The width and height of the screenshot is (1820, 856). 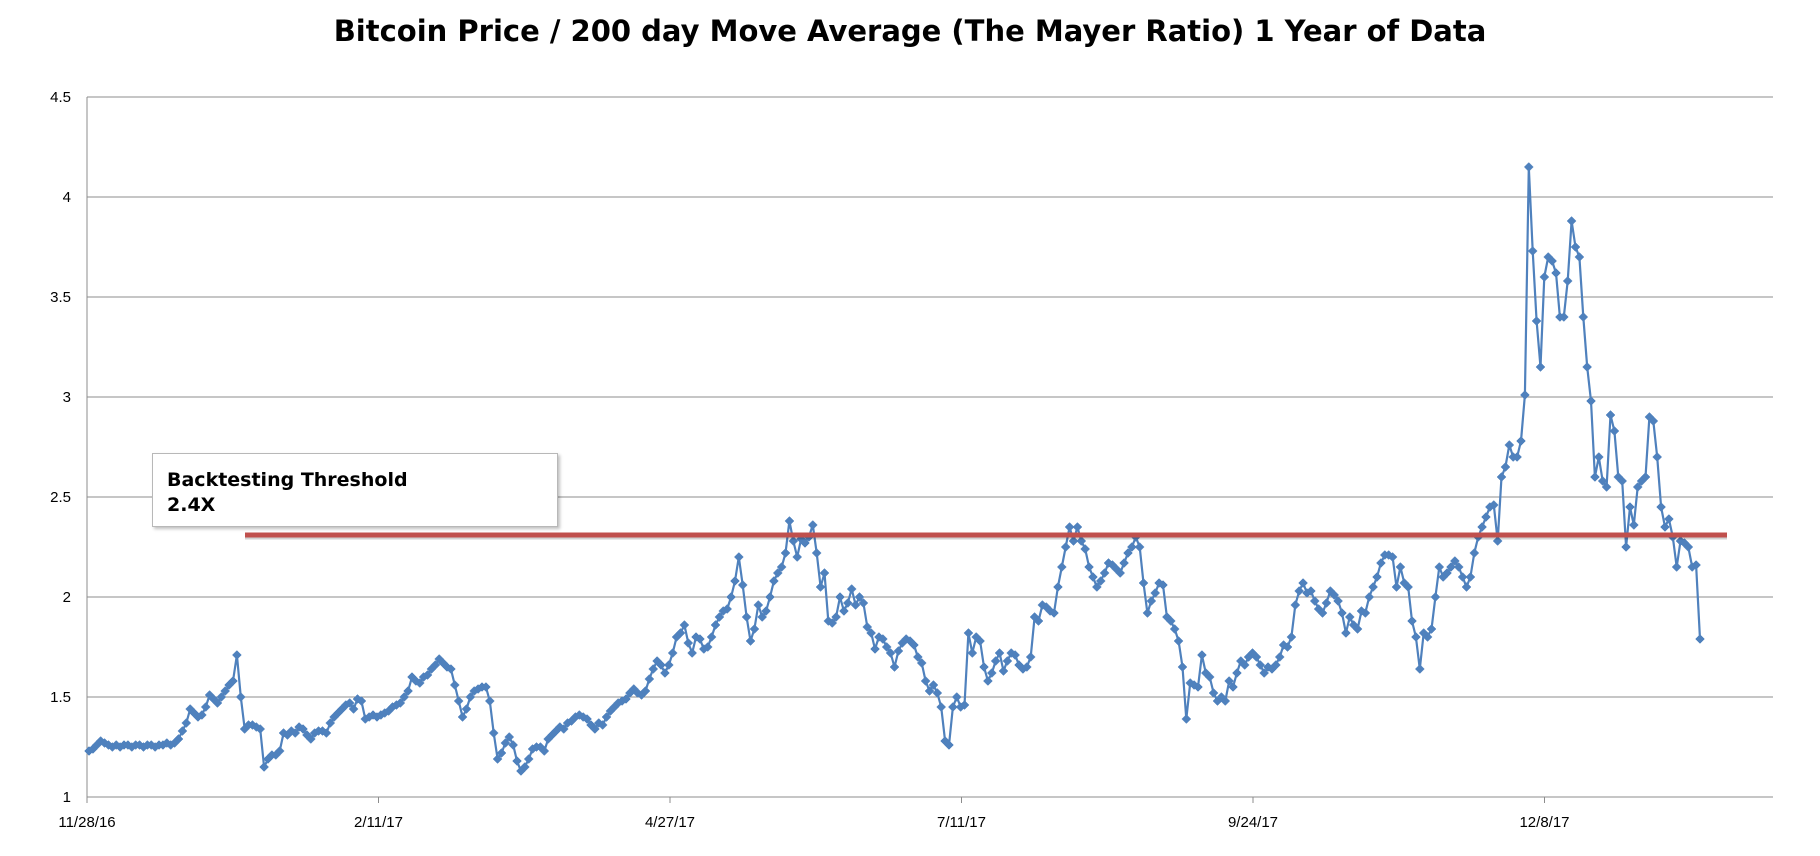 What do you see at coordinates (986, 536) in the screenshot?
I see `threshold-layer` at bounding box center [986, 536].